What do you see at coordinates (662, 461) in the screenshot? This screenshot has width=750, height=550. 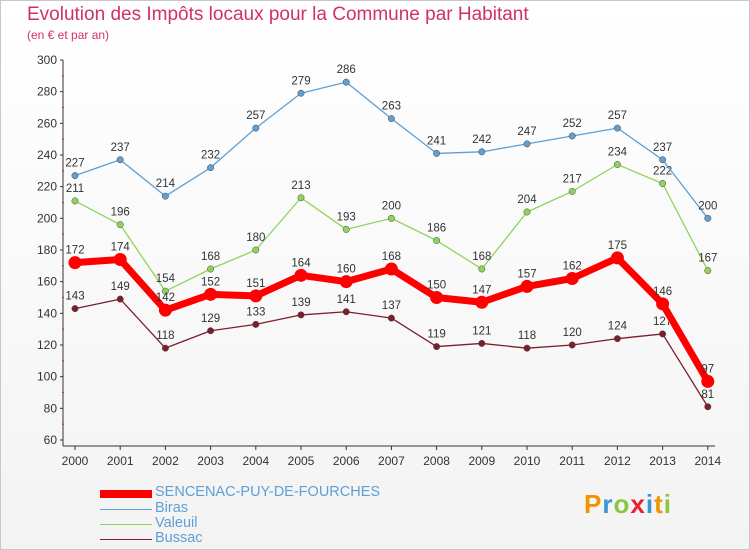 I see `x-tick-label: 2013` at bounding box center [662, 461].